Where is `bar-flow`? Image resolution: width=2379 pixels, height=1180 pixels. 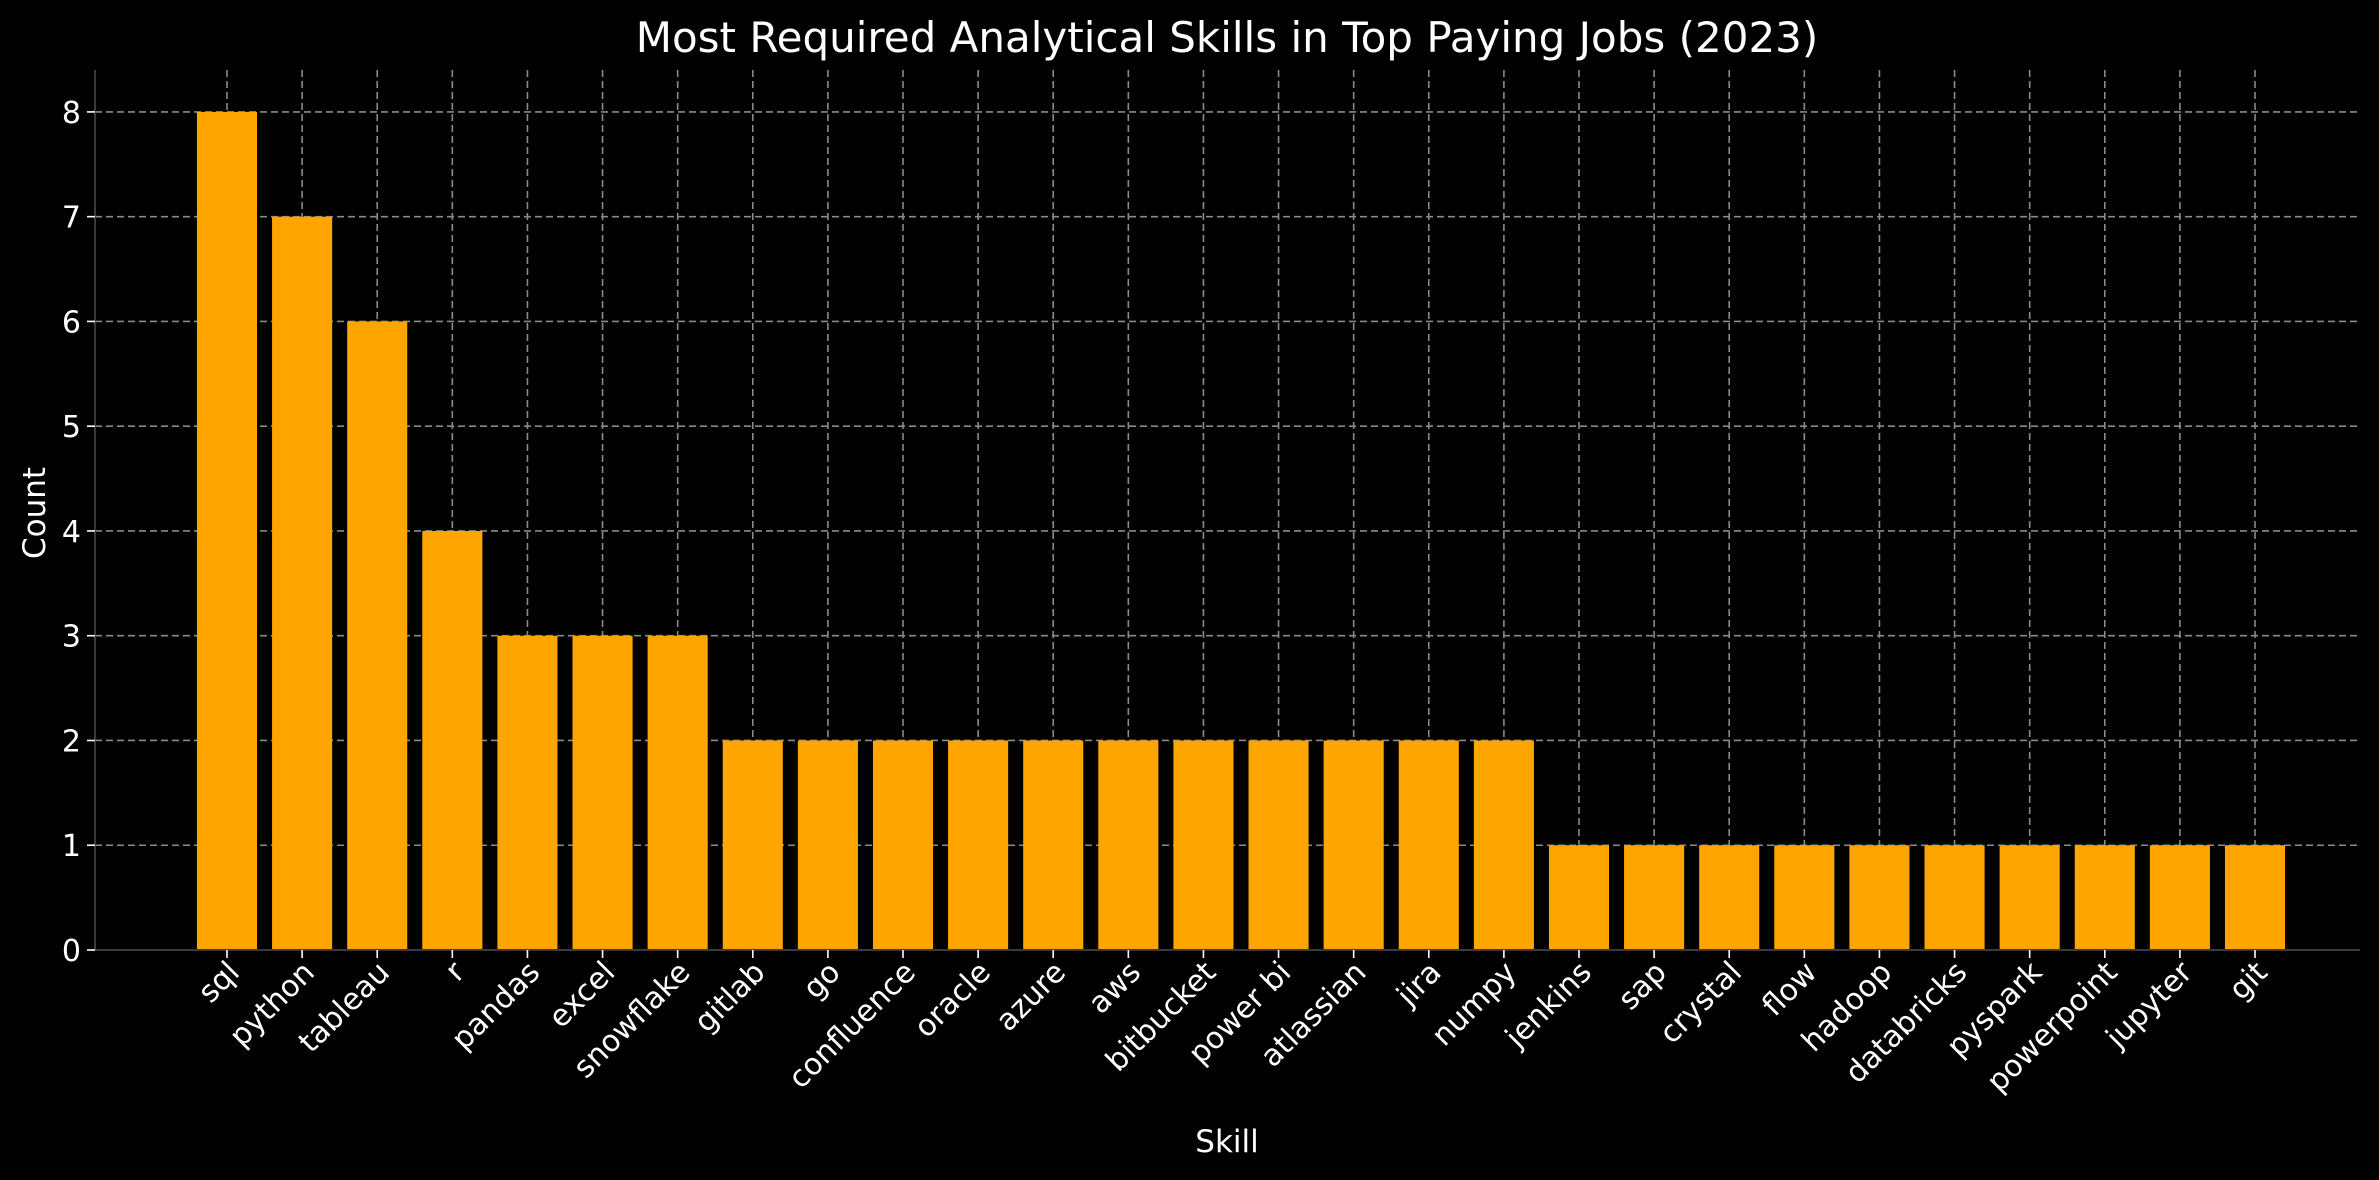
bar-flow is located at coordinates (1804, 897).